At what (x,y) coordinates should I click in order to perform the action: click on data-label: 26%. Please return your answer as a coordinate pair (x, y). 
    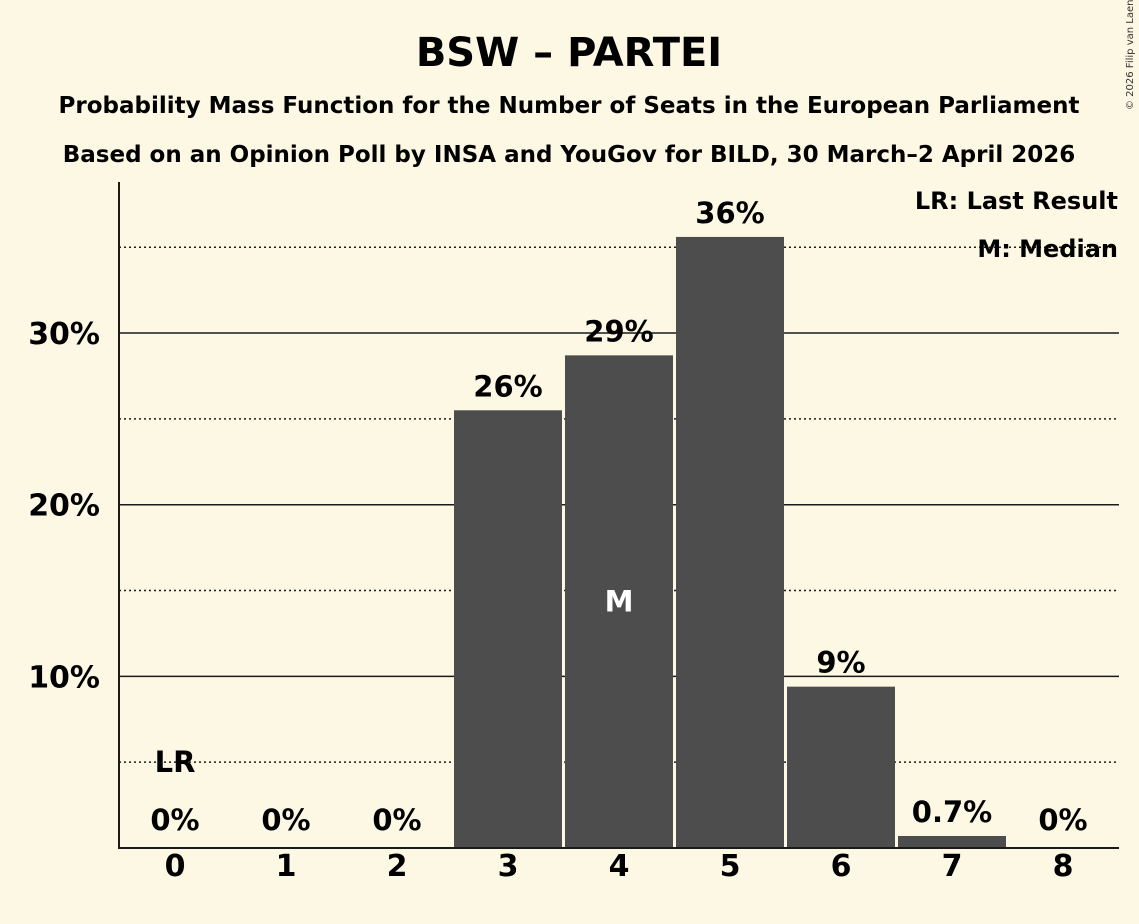
    Looking at the image, I should click on (507, 386).